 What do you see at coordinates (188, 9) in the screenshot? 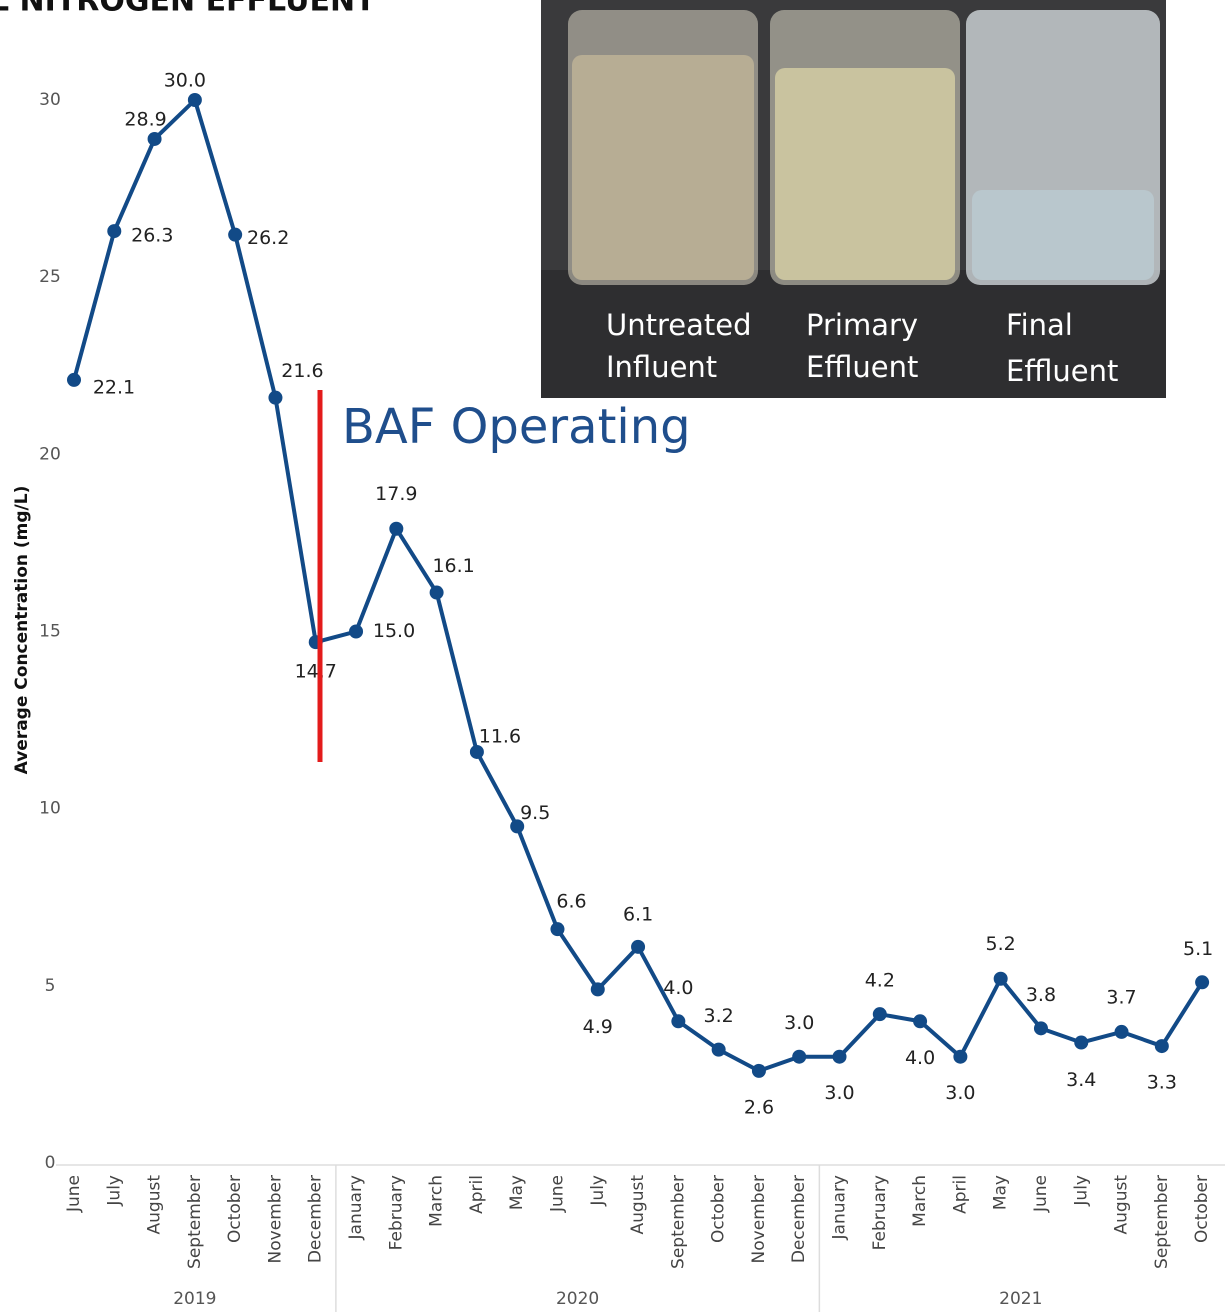
I see `chart-title: L NITROGEN EFFLUENT` at bounding box center [188, 9].